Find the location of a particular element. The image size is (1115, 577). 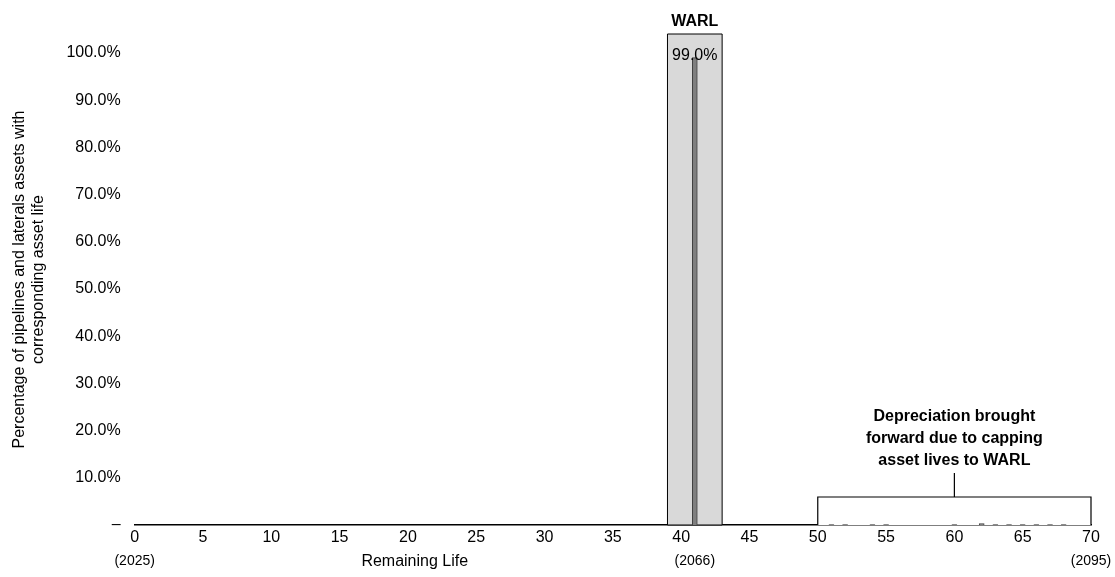

band-label: Depreciation brought forward due to capping asset lives to WARL is located at coordinates (954, 438).